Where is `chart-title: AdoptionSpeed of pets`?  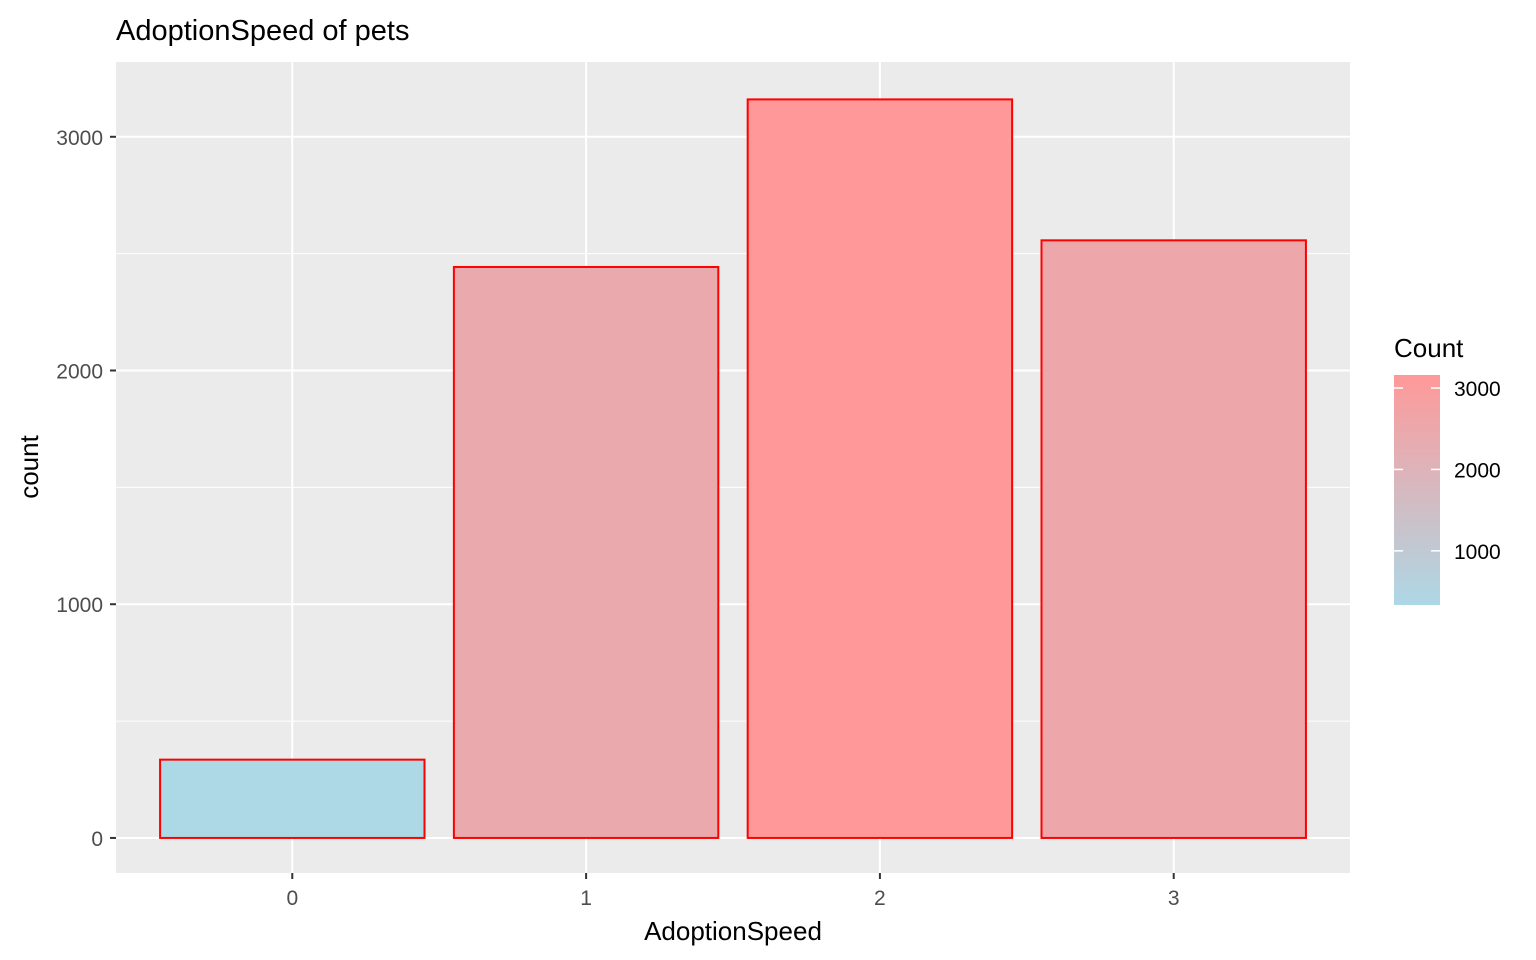
chart-title: AdoptionSpeed of pets is located at coordinates (262, 31).